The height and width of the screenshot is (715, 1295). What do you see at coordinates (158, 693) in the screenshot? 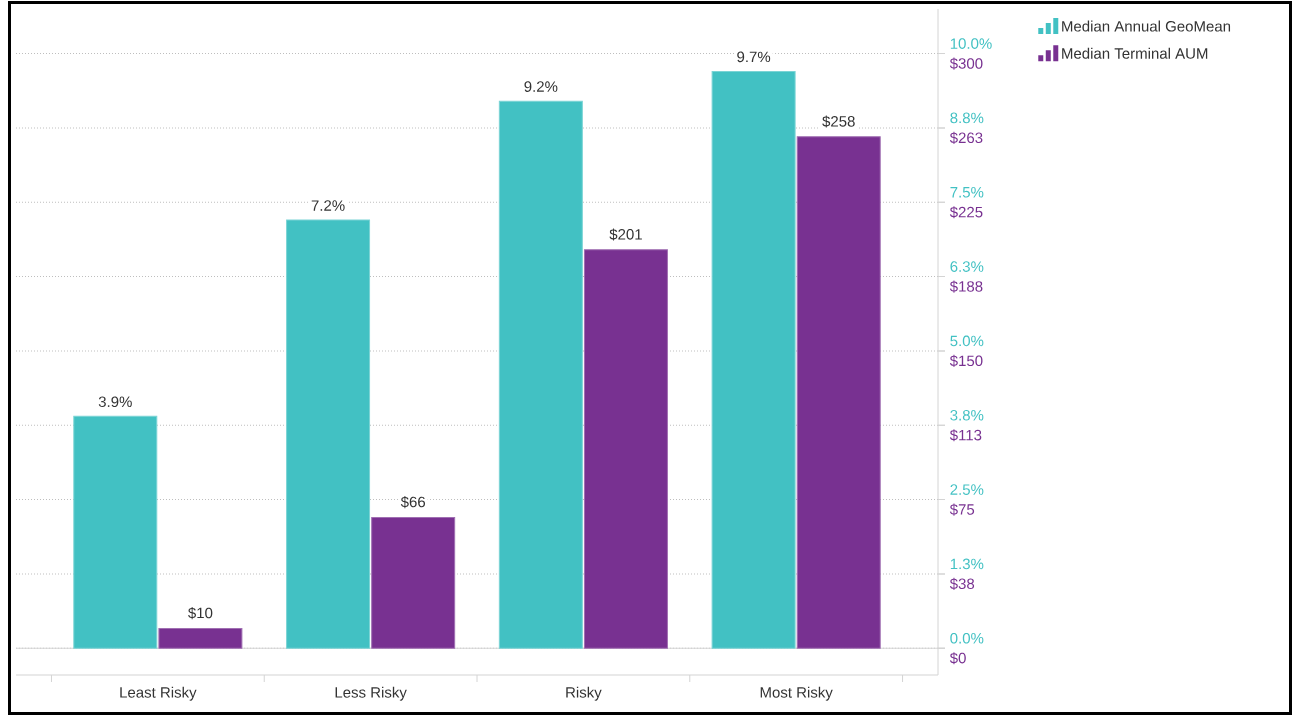
I see `x-tick-label: Least Risky` at bounding box center [158, 693].